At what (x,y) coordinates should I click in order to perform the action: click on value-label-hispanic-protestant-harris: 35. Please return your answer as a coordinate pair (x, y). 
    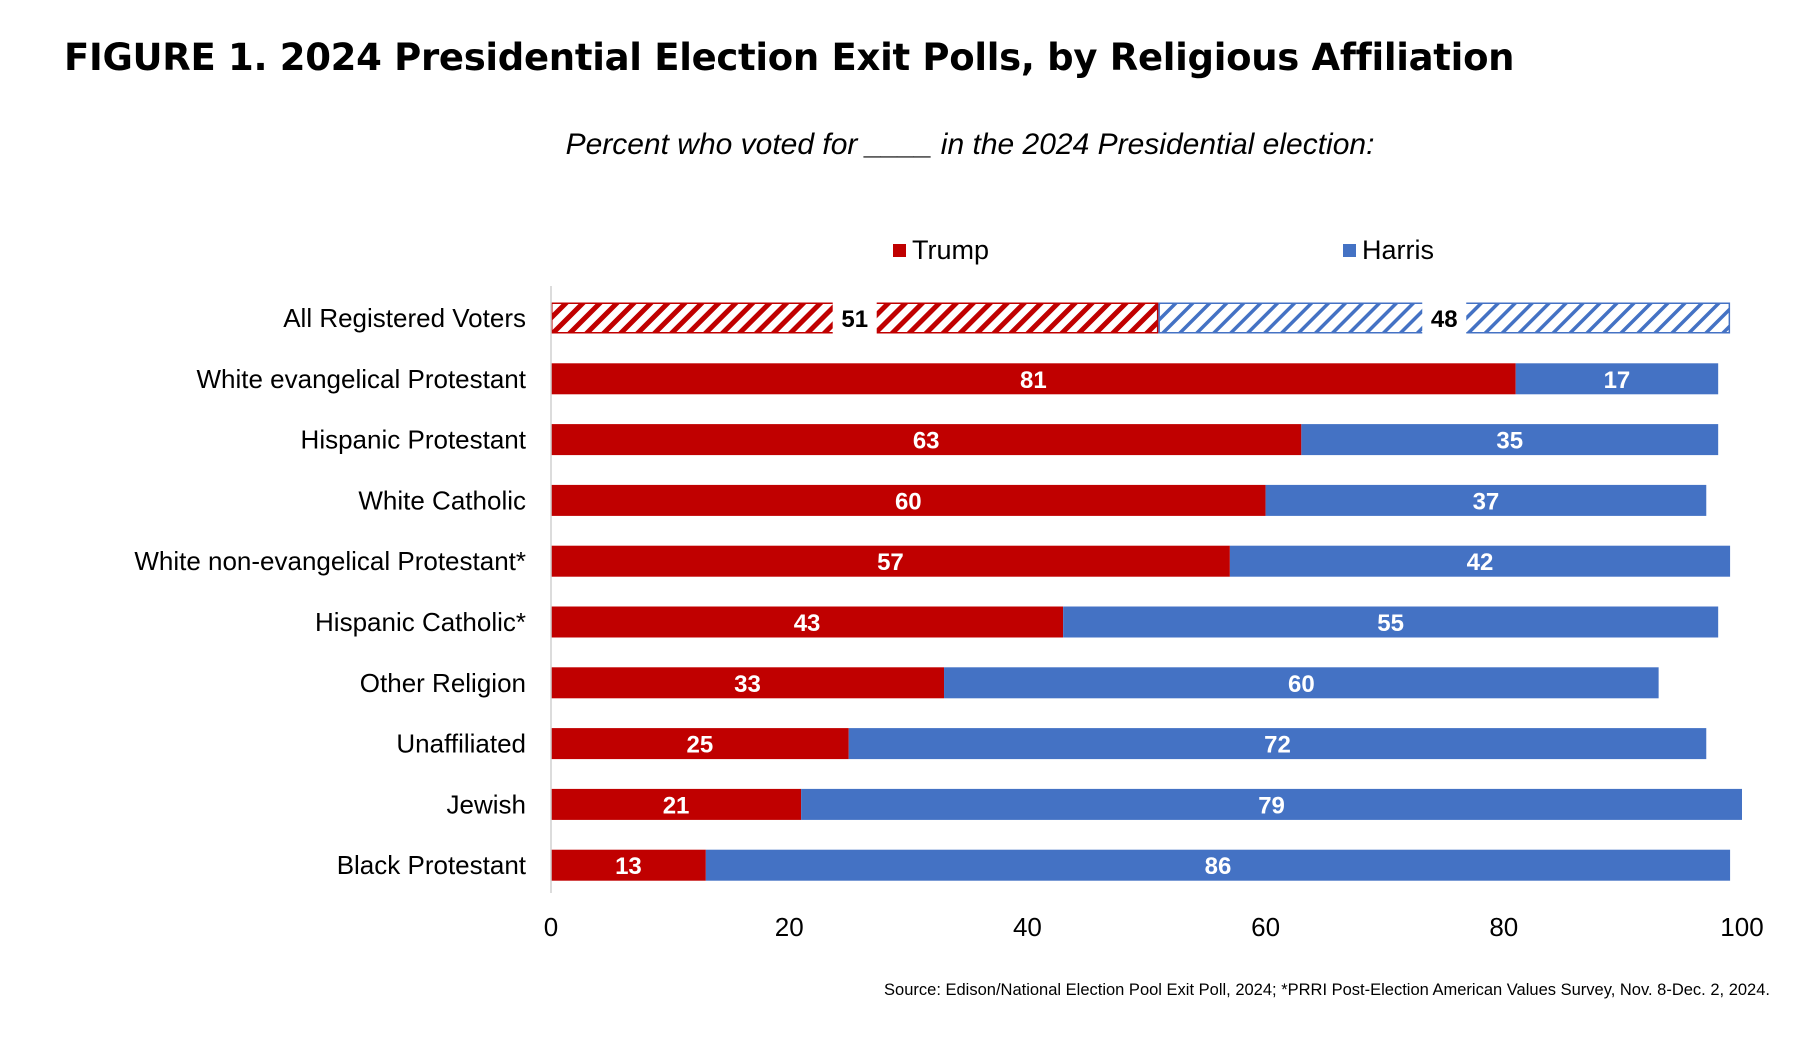
    Looking at the image, I should click on (1509, 441).